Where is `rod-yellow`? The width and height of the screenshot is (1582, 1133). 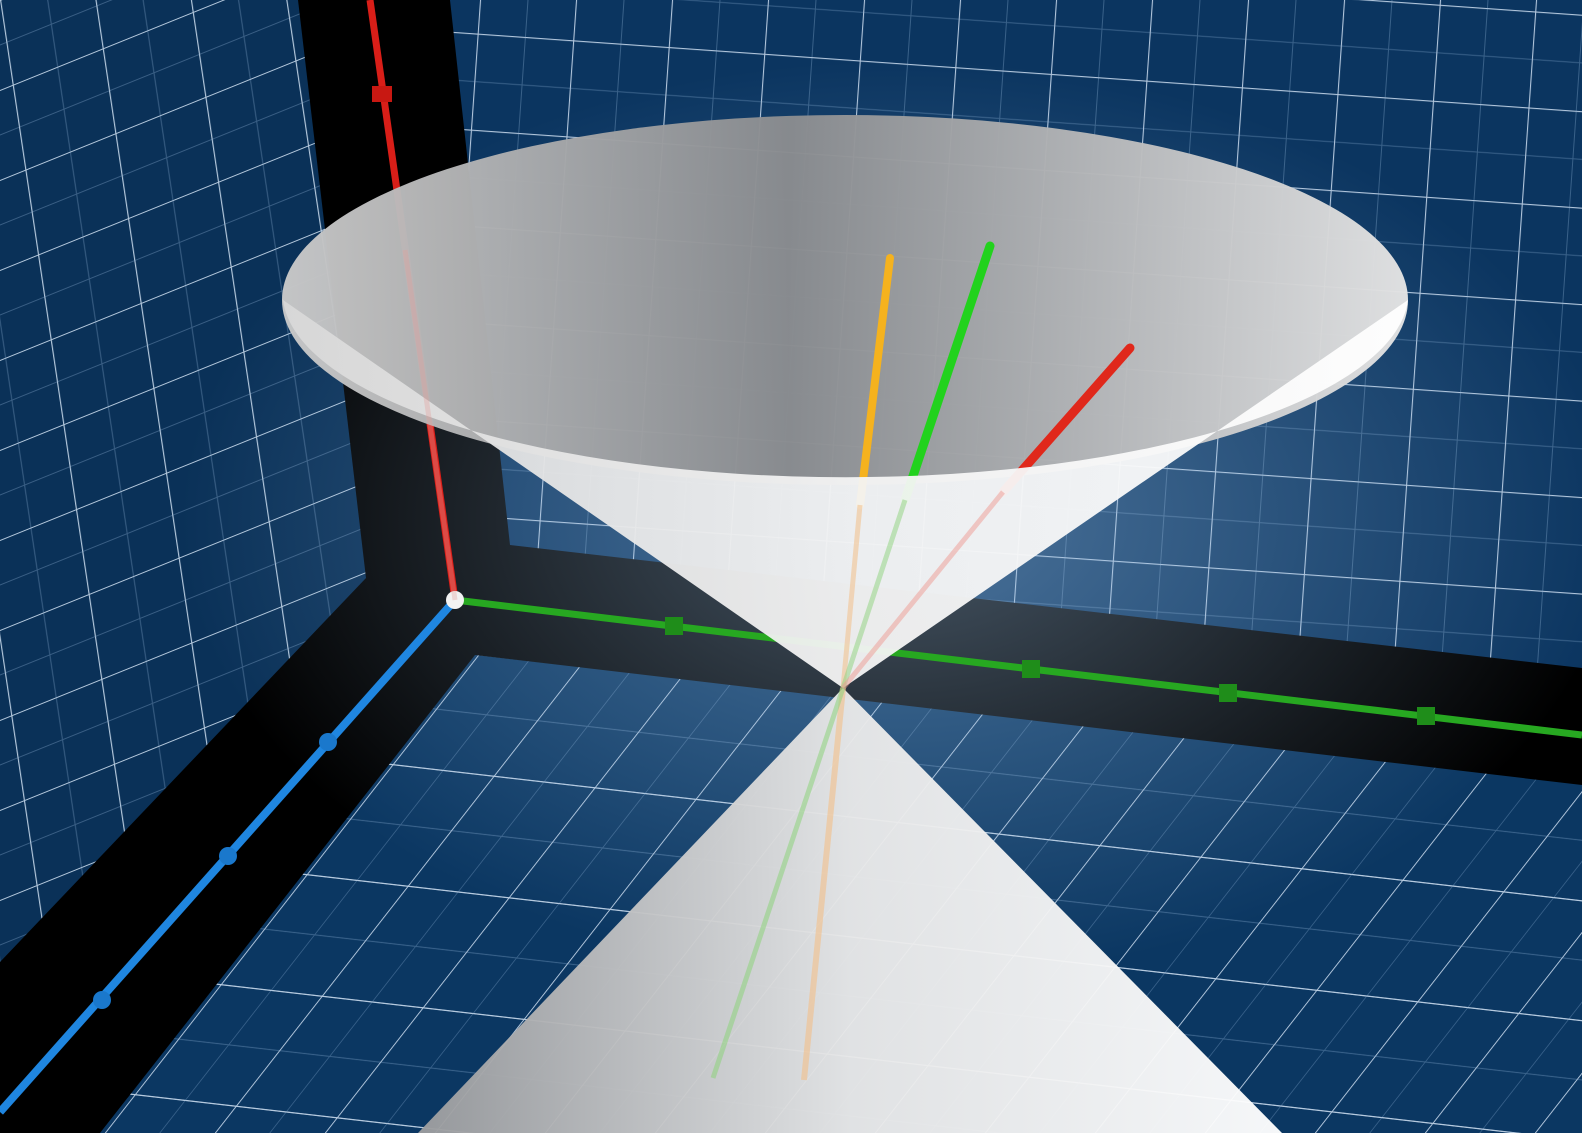 rod-yellow is located at coordinates (875, 381).